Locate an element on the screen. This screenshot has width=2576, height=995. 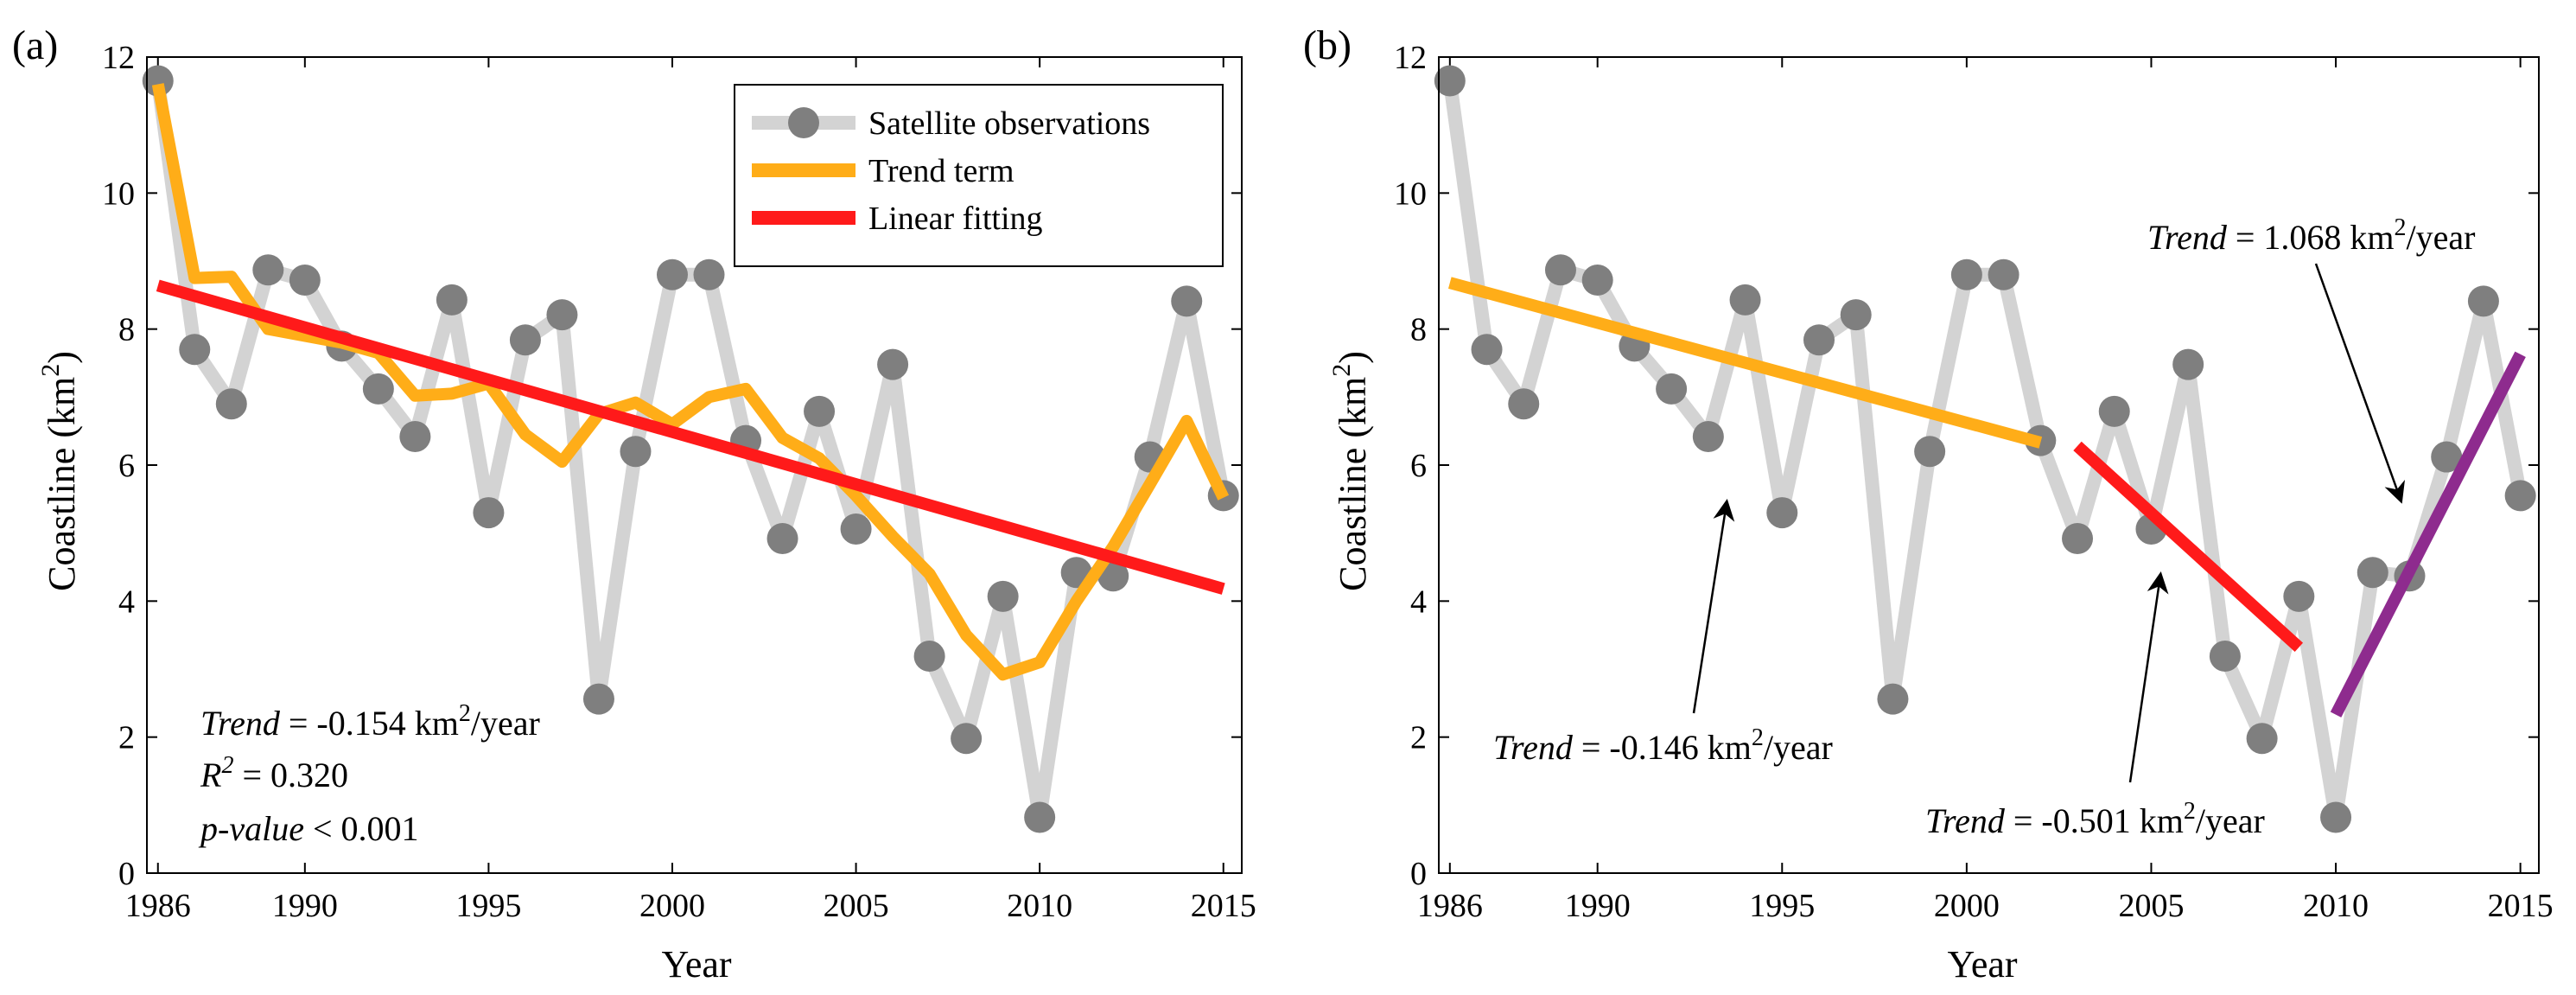
panel-b-label: (b) is located at coordinates (1328, 45).